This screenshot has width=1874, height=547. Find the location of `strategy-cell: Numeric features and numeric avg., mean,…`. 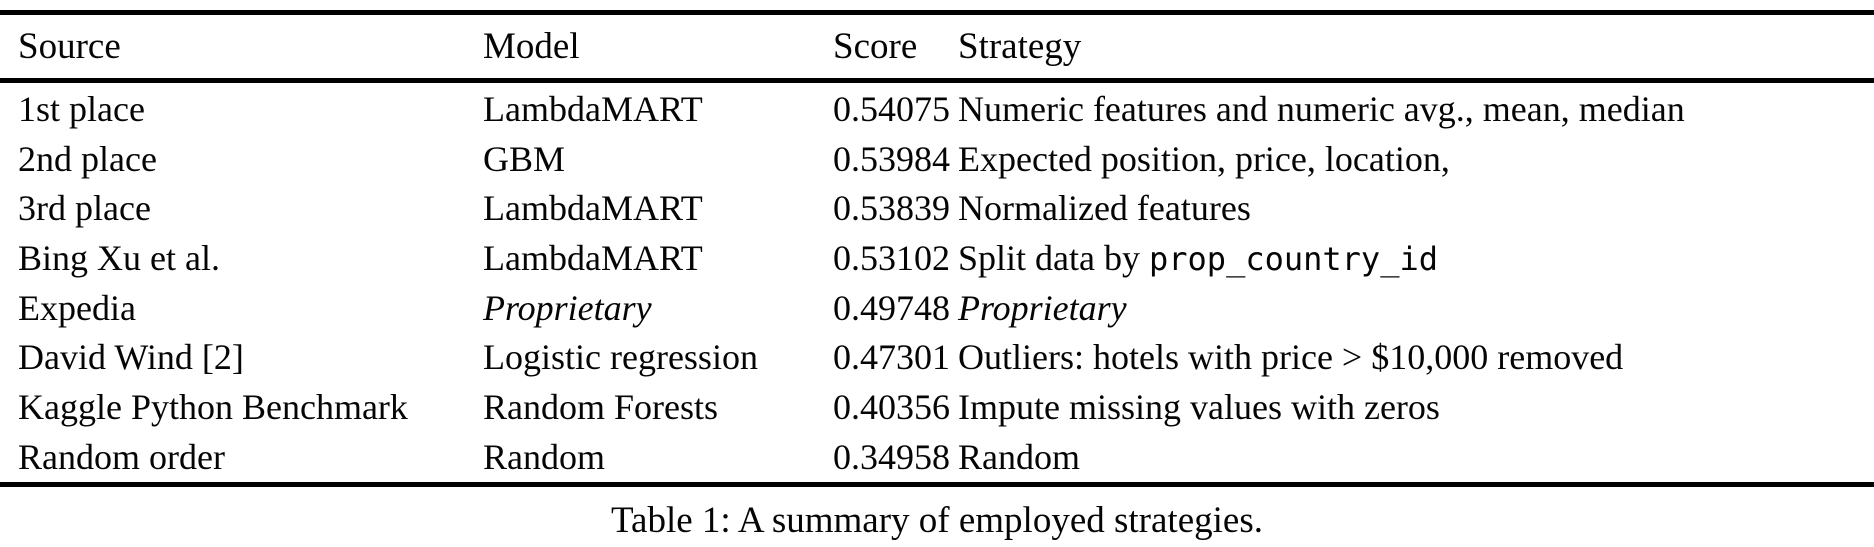

strategy-cell: Numeric features and numeric avg., mean,… is located at coordinates (1416, 109).